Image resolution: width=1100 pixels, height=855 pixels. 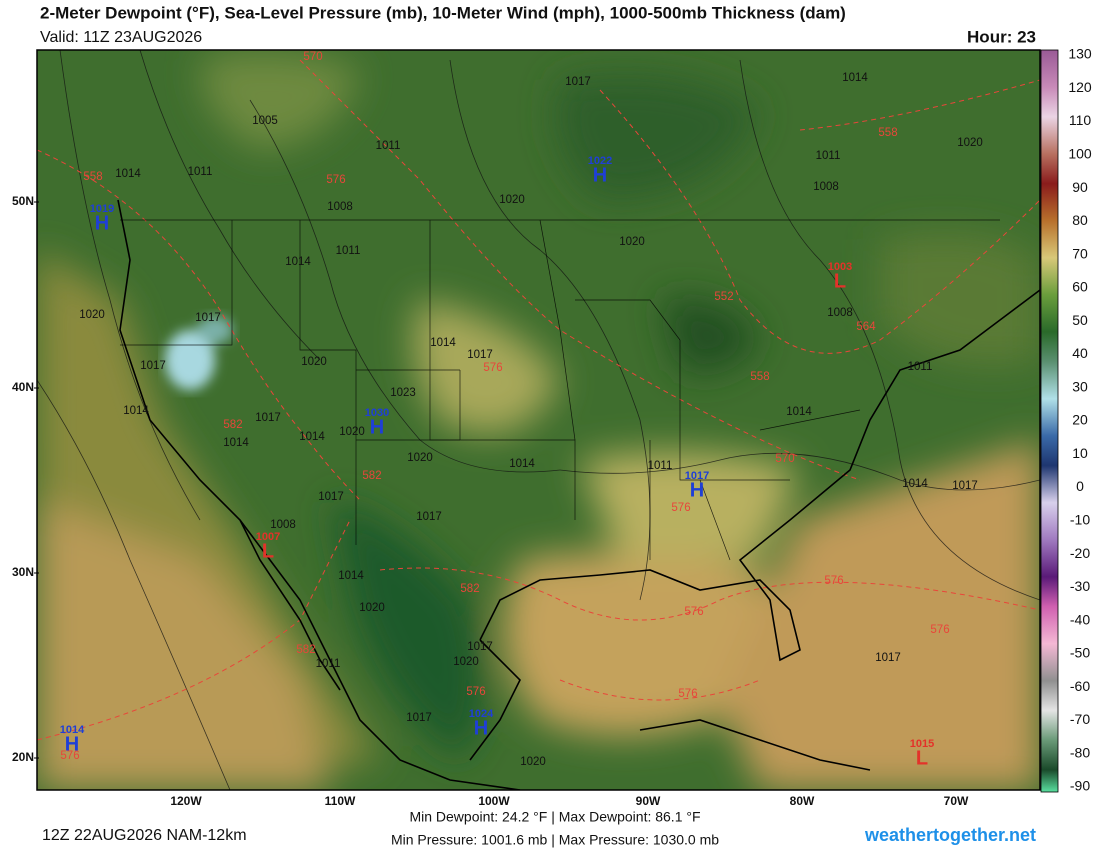 I want to click on longitude-label: 120W, so click(x=186, y=801).